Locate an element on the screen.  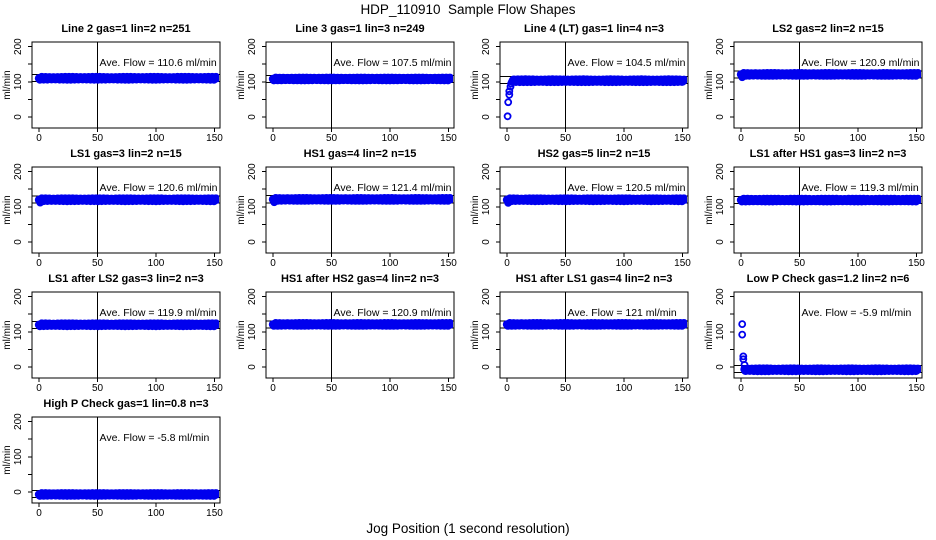
figure-title: HDP_110910 Sample Flow Shapes is located at coordinates (468, 9).